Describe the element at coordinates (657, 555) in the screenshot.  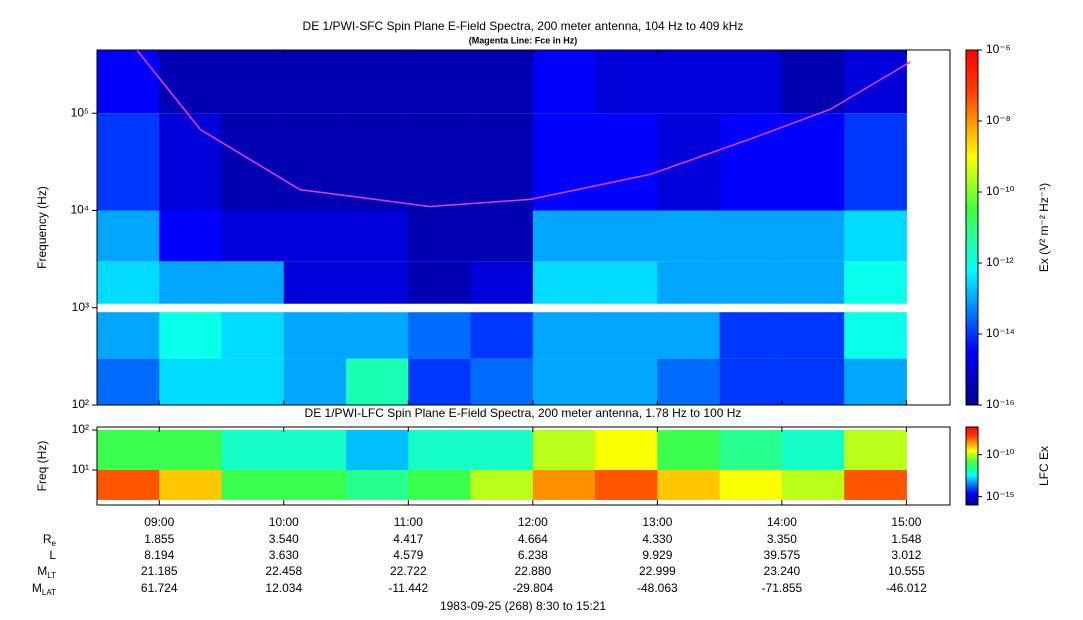
I see `ephemeris-value: 9.929` at that location.